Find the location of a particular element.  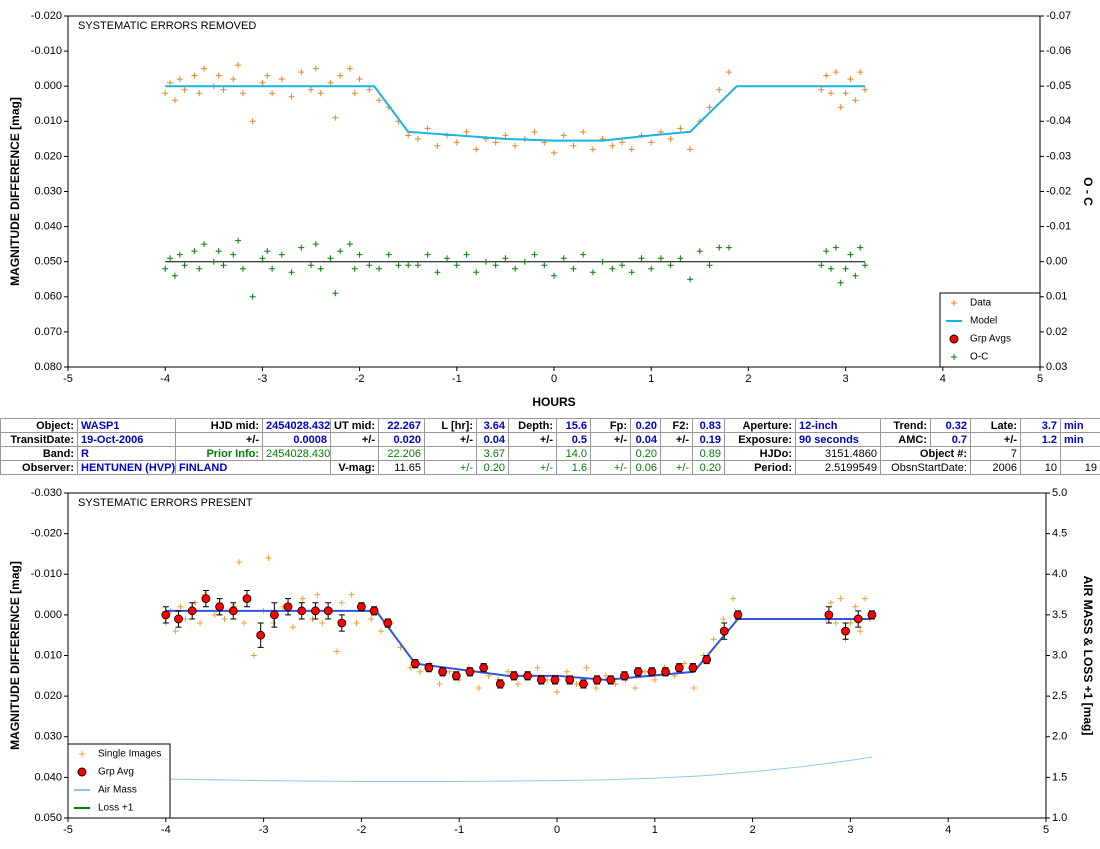

y-tick-label: 0.000 is located at coordinates (48, 615).